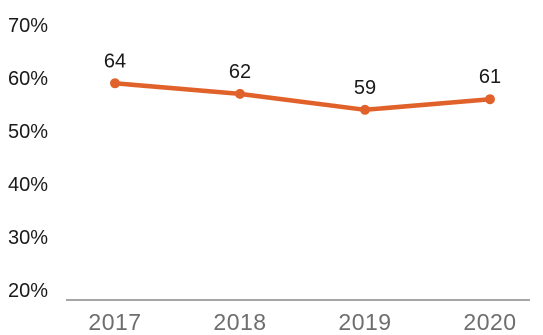 The width and height of the screenshot is (543, 335). Describe the element at coordinates (240, 72) in the screenshot. I see `data-label-2018: 62` at that location.